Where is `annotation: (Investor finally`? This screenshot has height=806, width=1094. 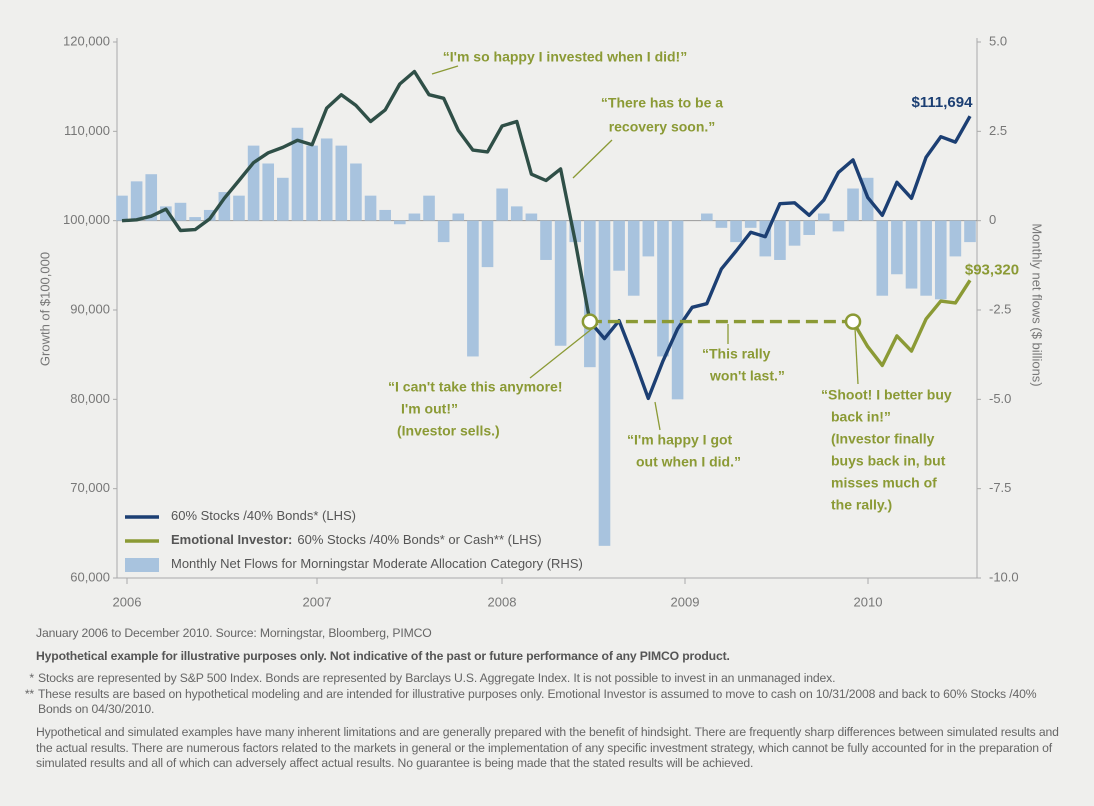 annotation: (Investor finally is located at coordinates (883, 439).